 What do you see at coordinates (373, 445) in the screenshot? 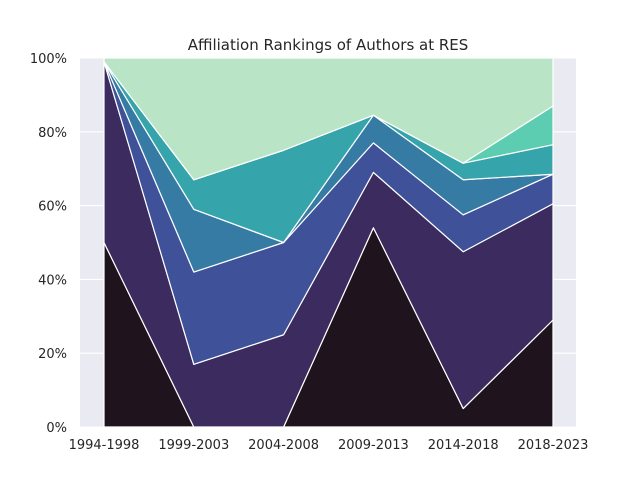
I see `x-tick-label: 2009-2013` at bounding box center [373, 445].